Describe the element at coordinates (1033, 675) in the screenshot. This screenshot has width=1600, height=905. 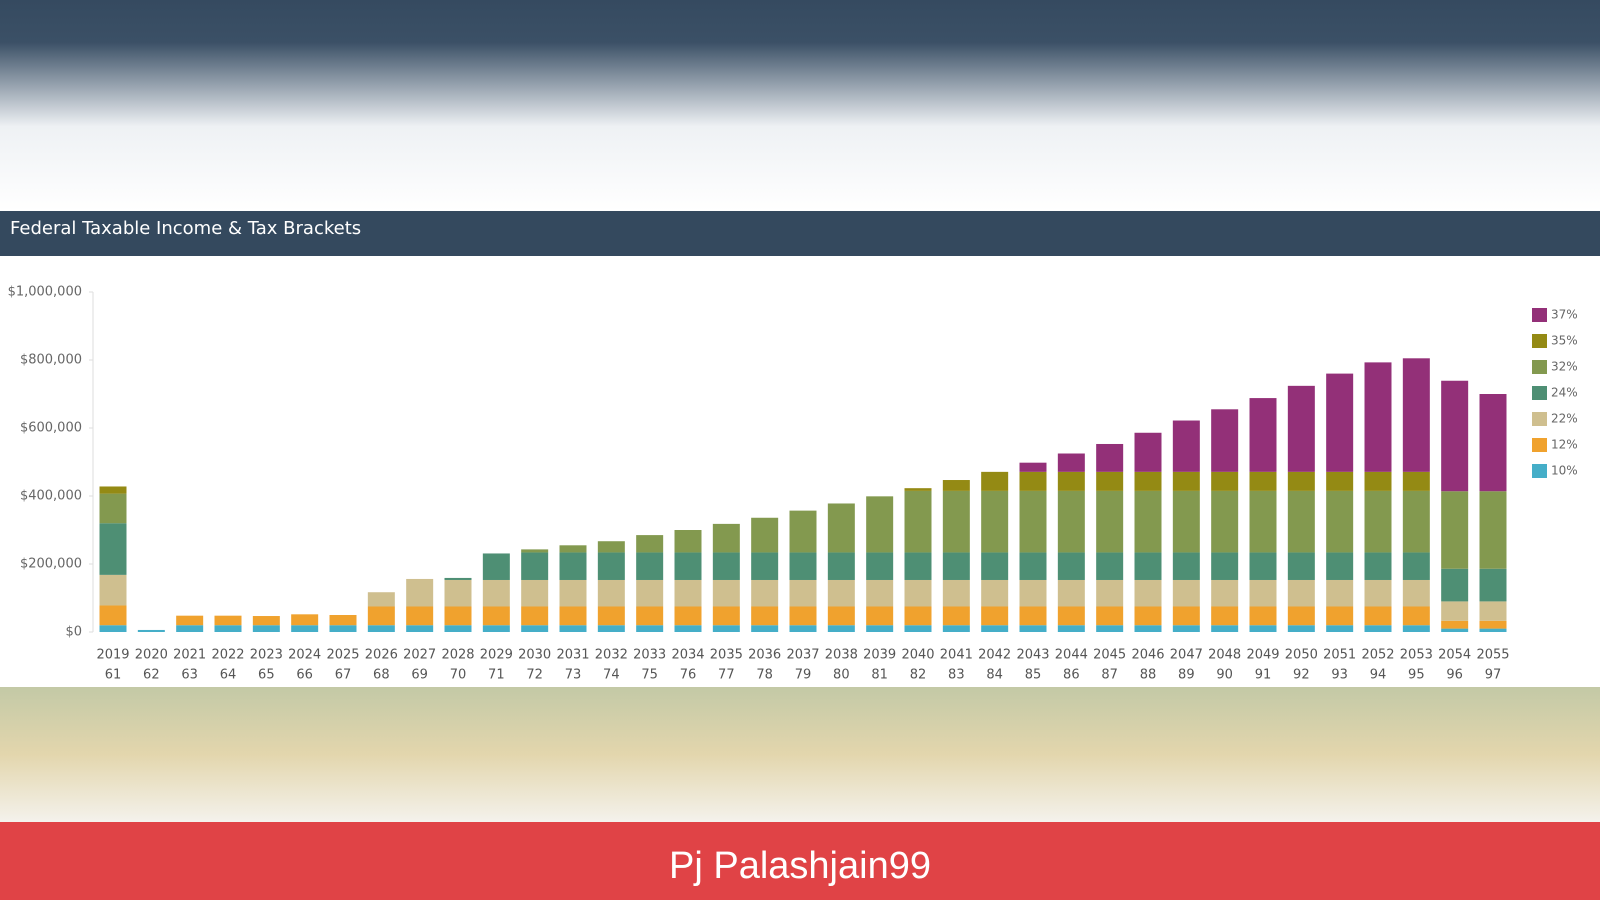
I see `x-sublabel: 85` at that location.